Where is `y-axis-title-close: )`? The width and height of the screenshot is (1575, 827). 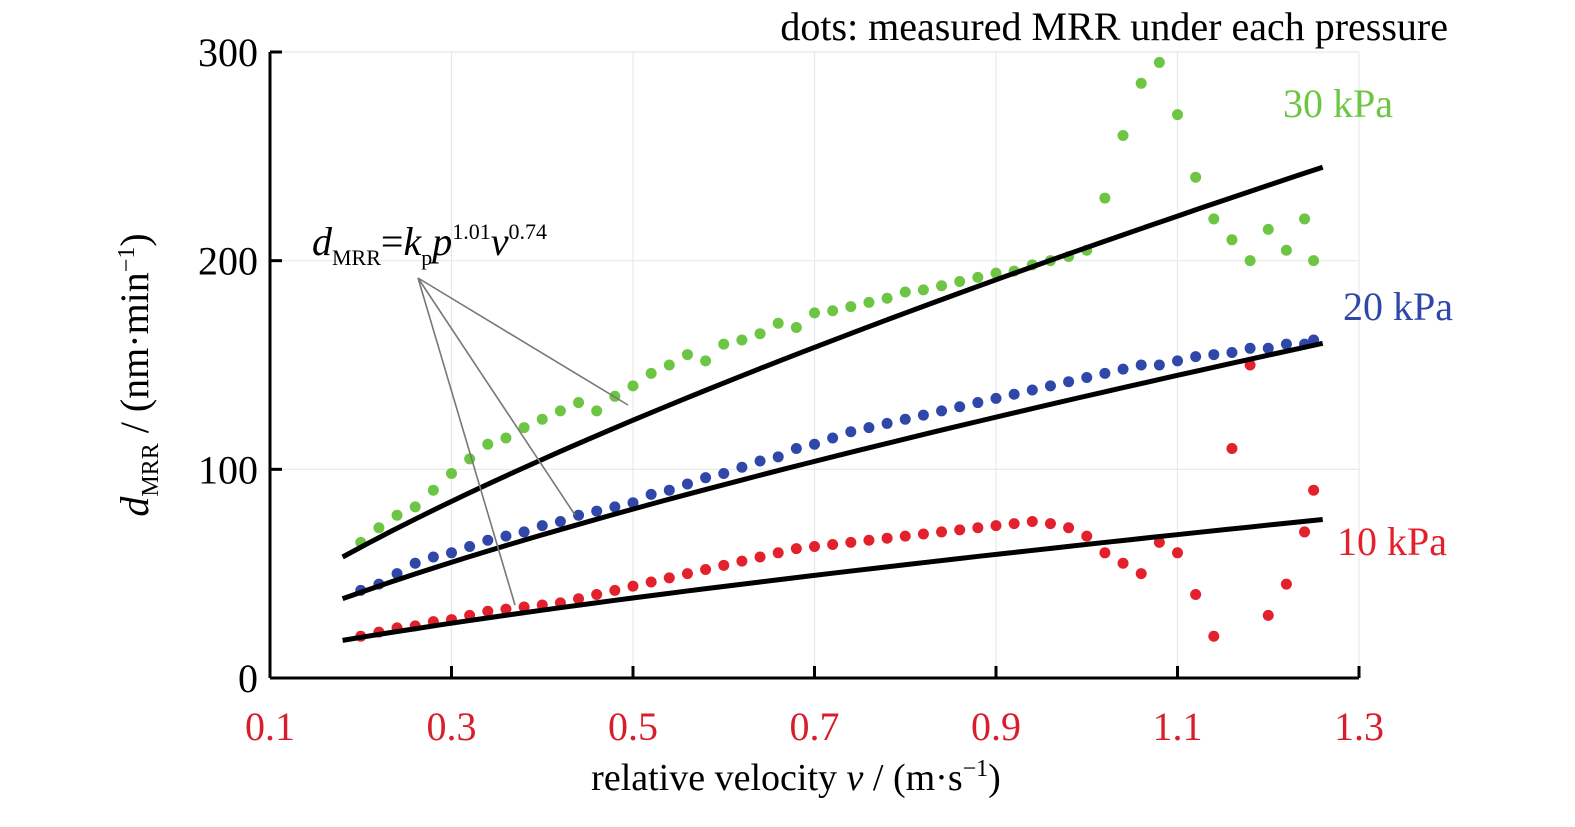
y-axis-title-close: ) is located at coordinates (134, 239).